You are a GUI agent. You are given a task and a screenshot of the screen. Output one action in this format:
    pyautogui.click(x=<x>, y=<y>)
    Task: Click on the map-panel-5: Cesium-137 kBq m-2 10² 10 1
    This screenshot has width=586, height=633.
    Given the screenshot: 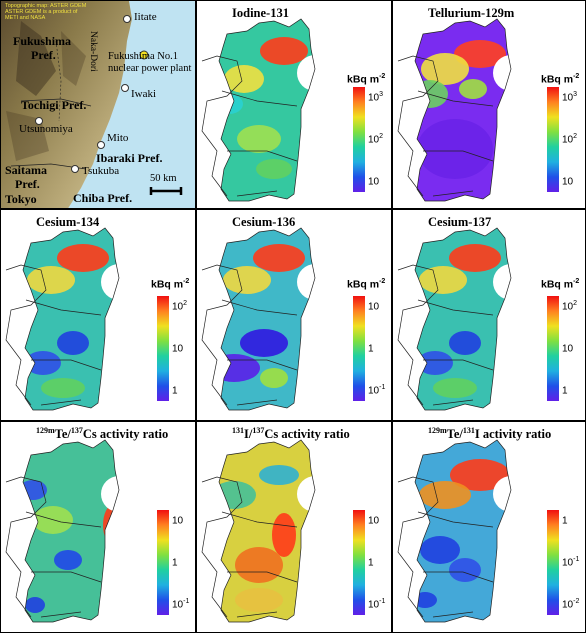 What is the action you would take?
    pyautogui.click(x=489, y=315)
    